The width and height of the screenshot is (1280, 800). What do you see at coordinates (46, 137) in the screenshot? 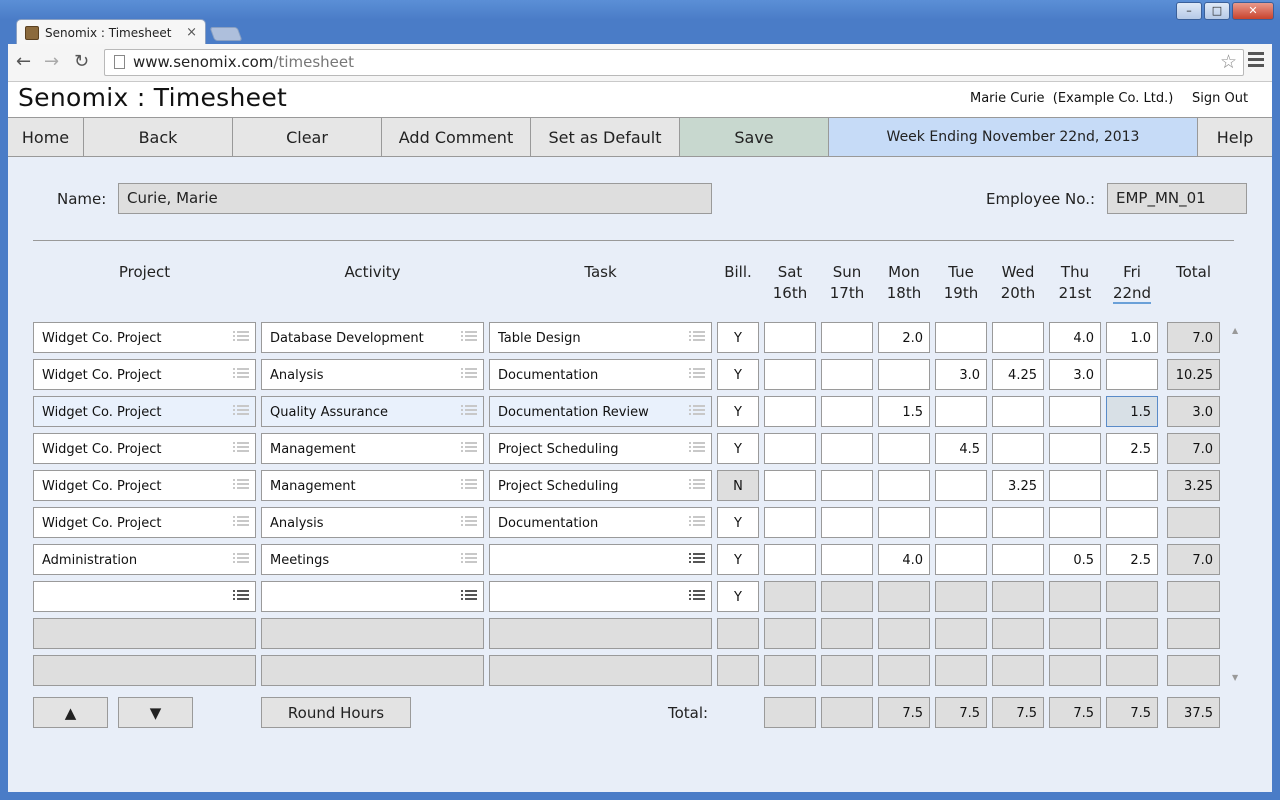
I see `home-button: Home` at bounding box center [46, 137].